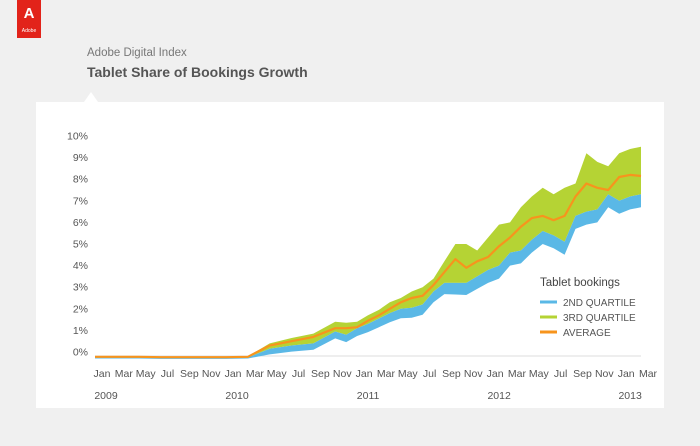  What do you see at coordinates (80, 245) in the screenshot?
I see `y-tick-label: 5%` at bounding box center [80, 245].